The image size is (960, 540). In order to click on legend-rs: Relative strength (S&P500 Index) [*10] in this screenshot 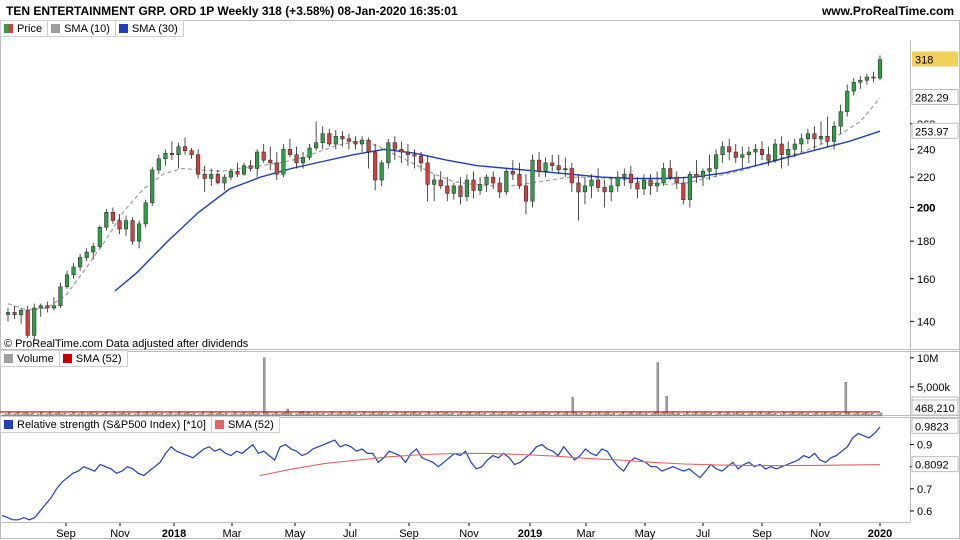, I will do `click(106, 424)`.